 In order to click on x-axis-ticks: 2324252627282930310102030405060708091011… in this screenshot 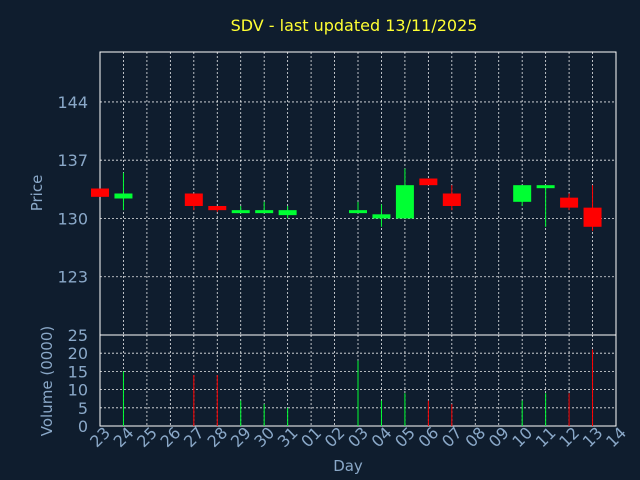, I will do `click(358, 437)`.